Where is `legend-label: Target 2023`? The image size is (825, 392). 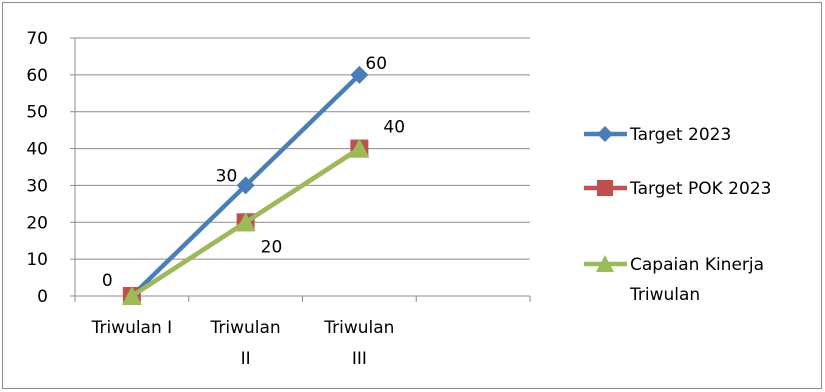
legend-label: Target 2023 is located at coordinates (680, 135).